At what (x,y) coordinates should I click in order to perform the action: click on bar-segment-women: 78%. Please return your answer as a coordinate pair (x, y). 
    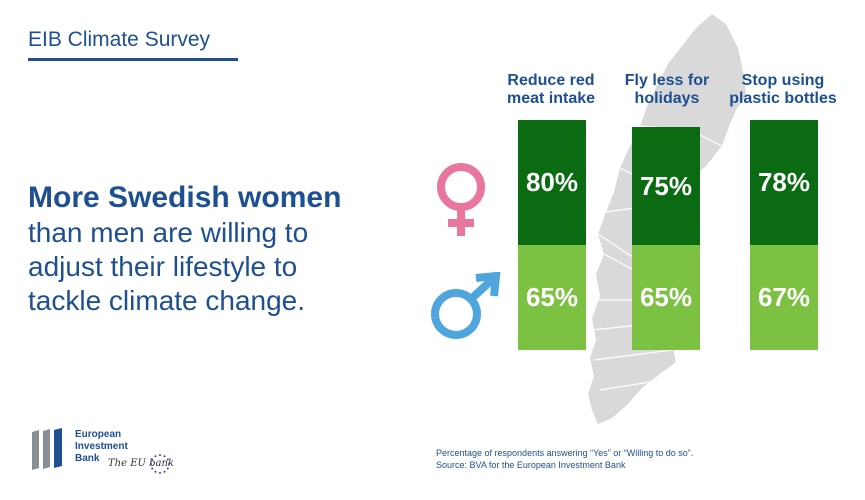
    Looking at the image, I should click on (784, 182).